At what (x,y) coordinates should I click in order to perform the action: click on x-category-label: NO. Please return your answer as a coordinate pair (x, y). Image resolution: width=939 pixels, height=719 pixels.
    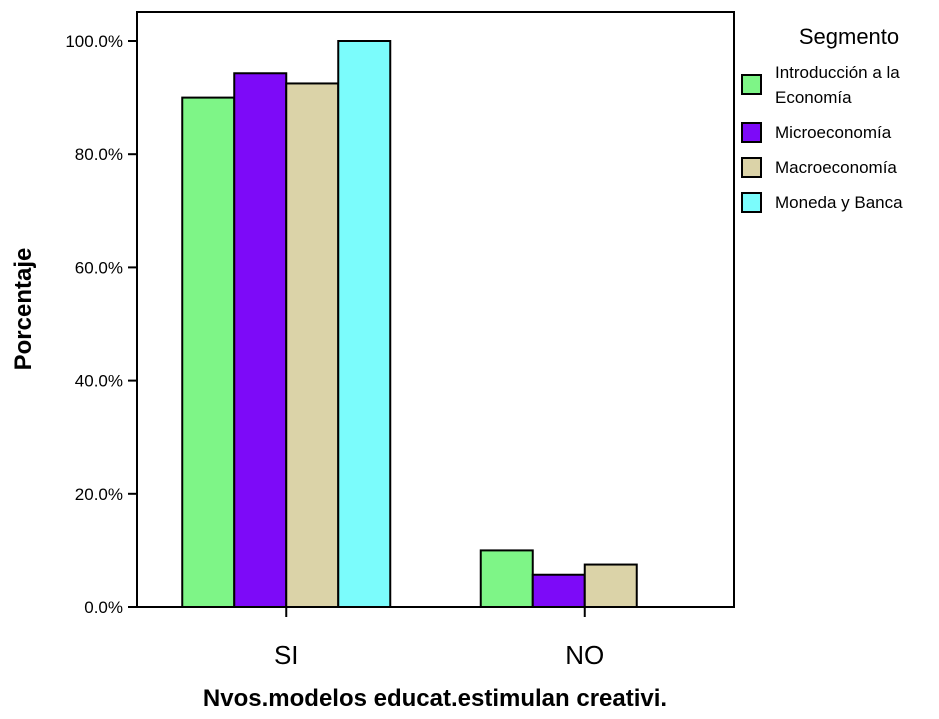
    Looking at the image, I should click on (584, 655).